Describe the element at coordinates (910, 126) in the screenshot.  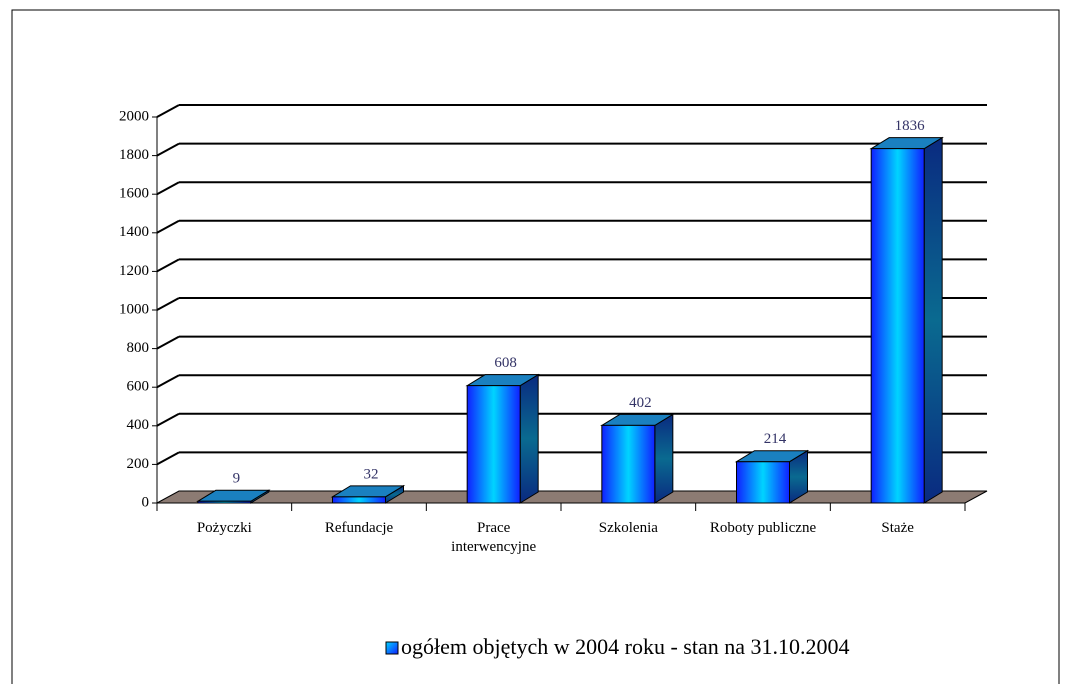
I see `value-label: 1836` at that location.